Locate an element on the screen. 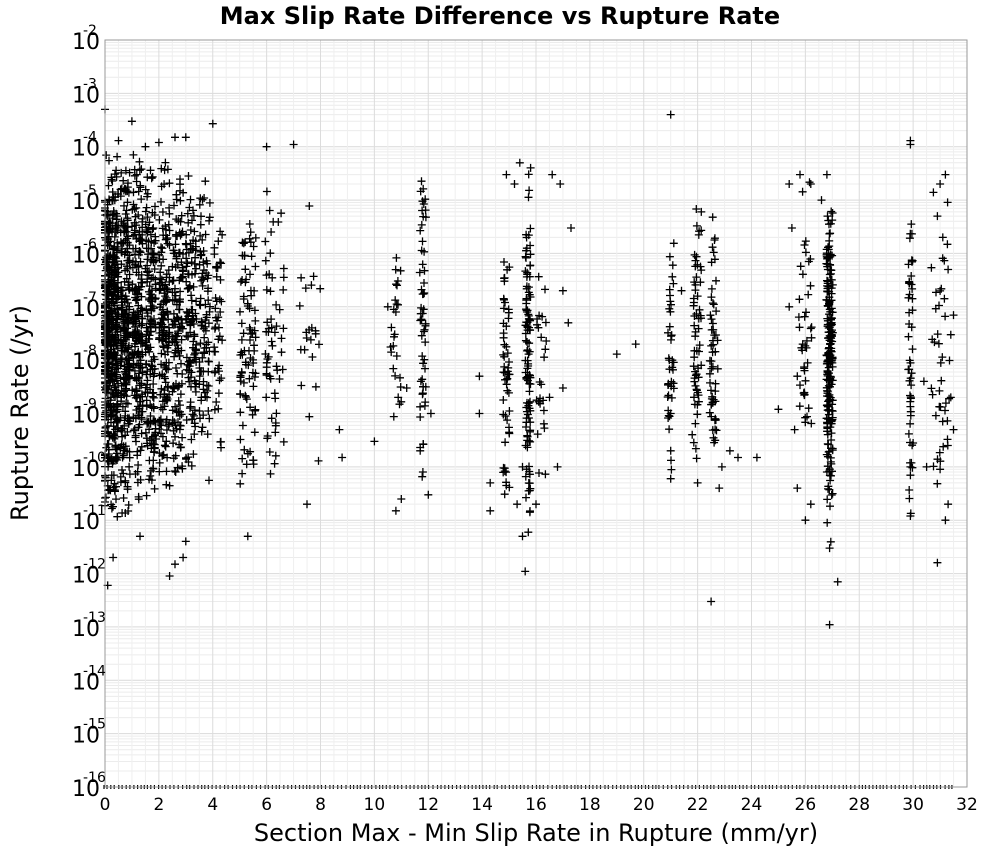  x-tick-label: 26 is located at coordinates (806, 805).